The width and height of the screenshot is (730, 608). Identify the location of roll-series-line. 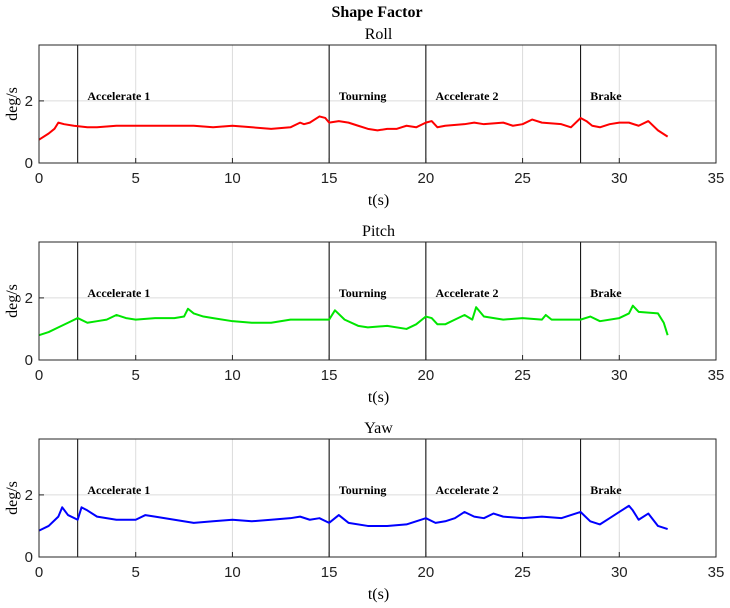
(353, 128).